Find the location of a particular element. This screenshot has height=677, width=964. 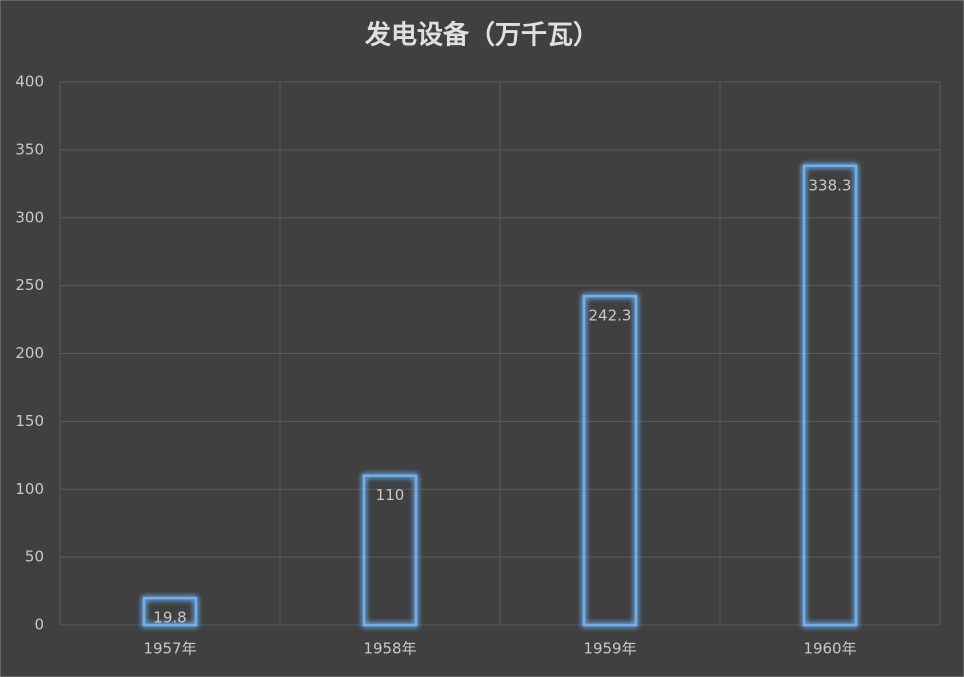

x-tick-label: 1960年 is located at coordinates (829, 649).